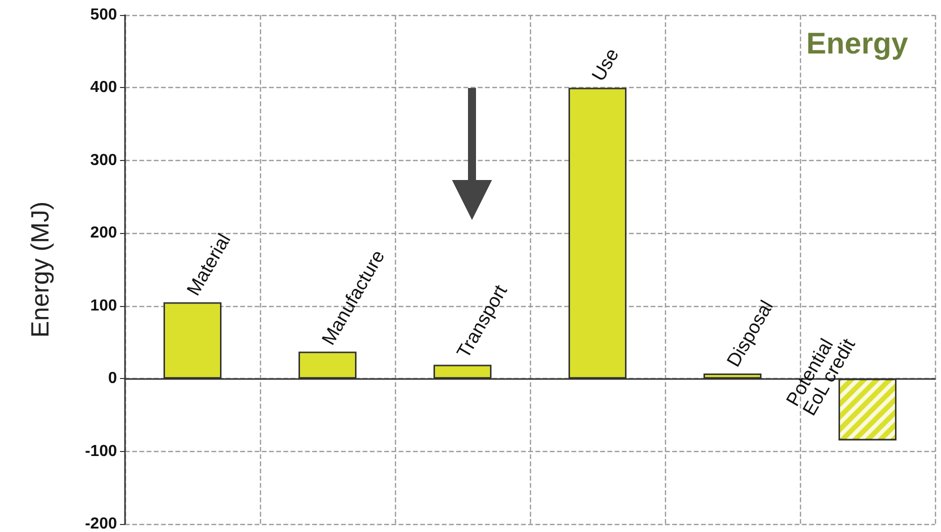 The height and width of the screenshot is (532, 941). Describe the element at coordinates (104, 87) in the screenshot. I see `y-tick-label: 400` at that location.